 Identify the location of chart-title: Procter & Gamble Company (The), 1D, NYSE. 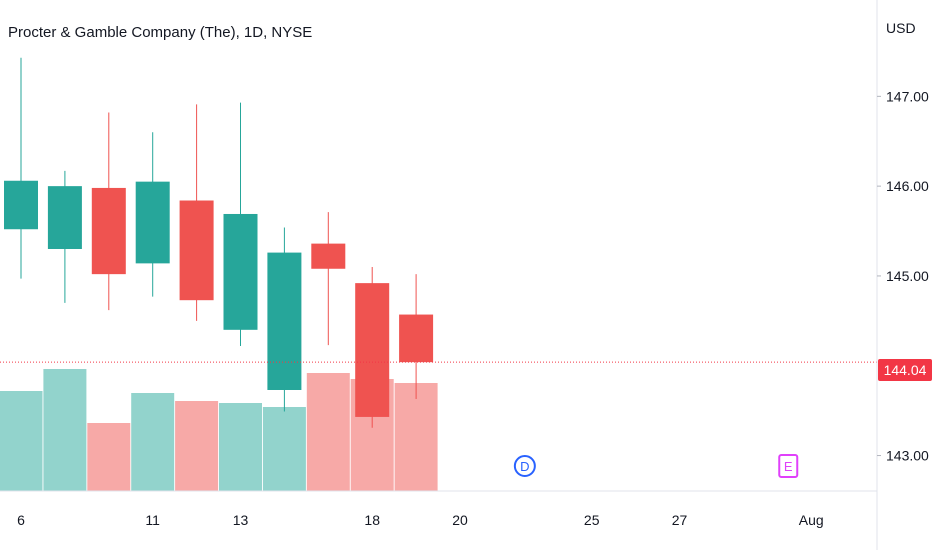
(160, 32).